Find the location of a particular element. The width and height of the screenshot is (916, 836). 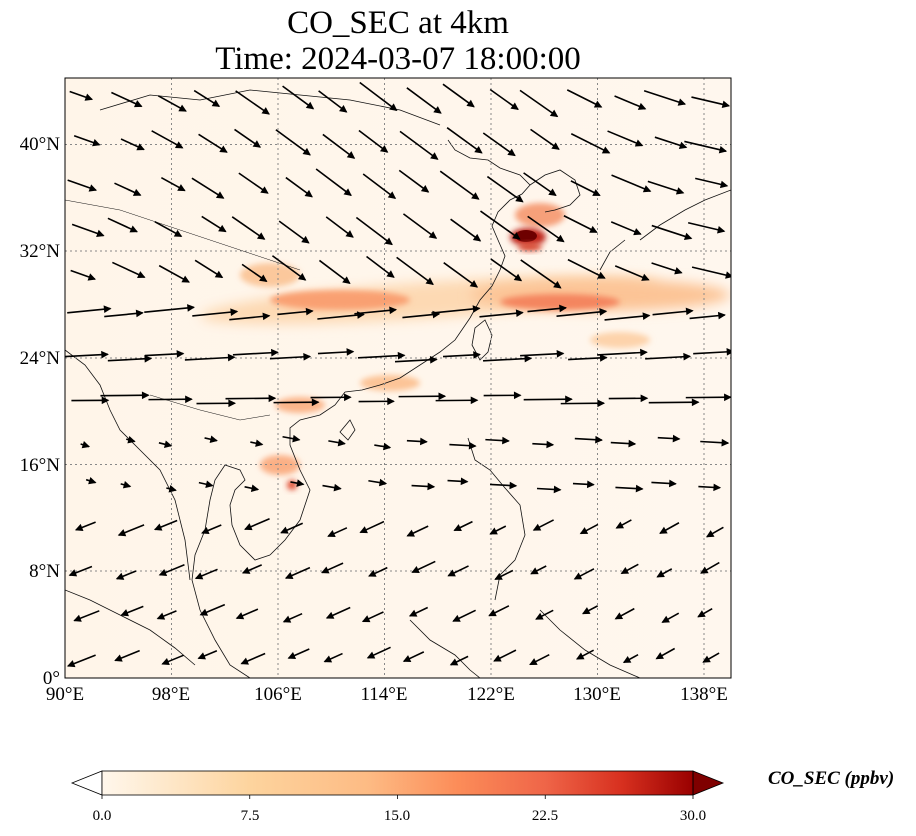

lon-label-90: 90°E is located at coordinates (65, 694).